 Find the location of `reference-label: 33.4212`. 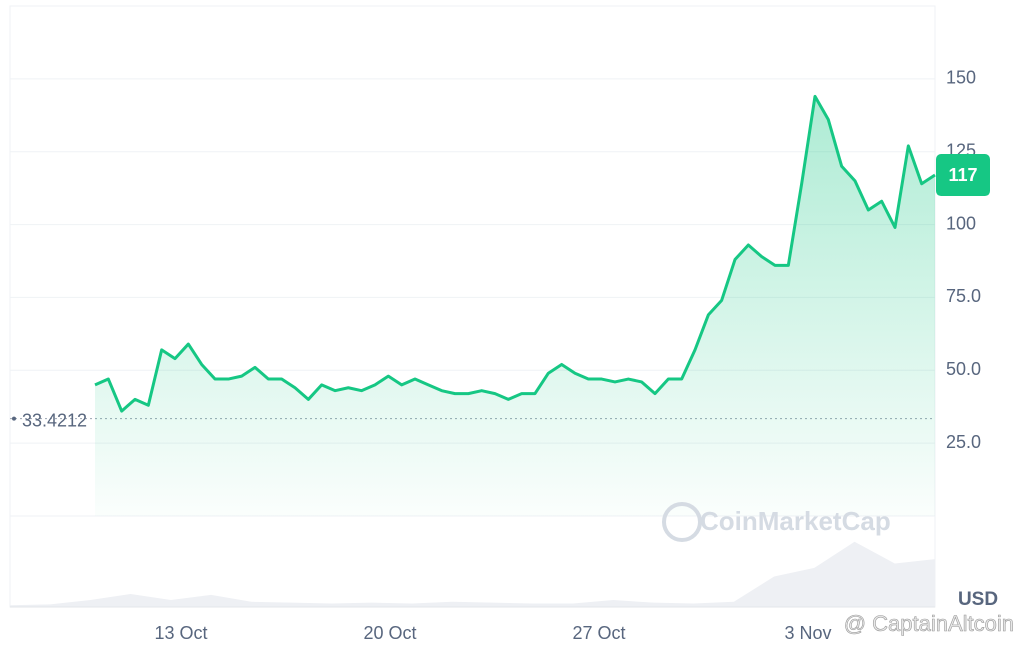

reference-label: 33.4212 is located at coordinates (54, 420).